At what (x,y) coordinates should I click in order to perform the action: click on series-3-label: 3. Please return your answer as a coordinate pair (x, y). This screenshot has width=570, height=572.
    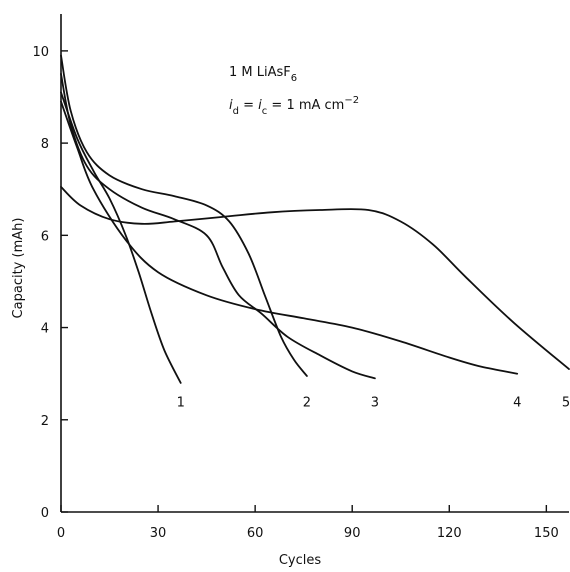
    Looking at the image, I should click on (375, 402).